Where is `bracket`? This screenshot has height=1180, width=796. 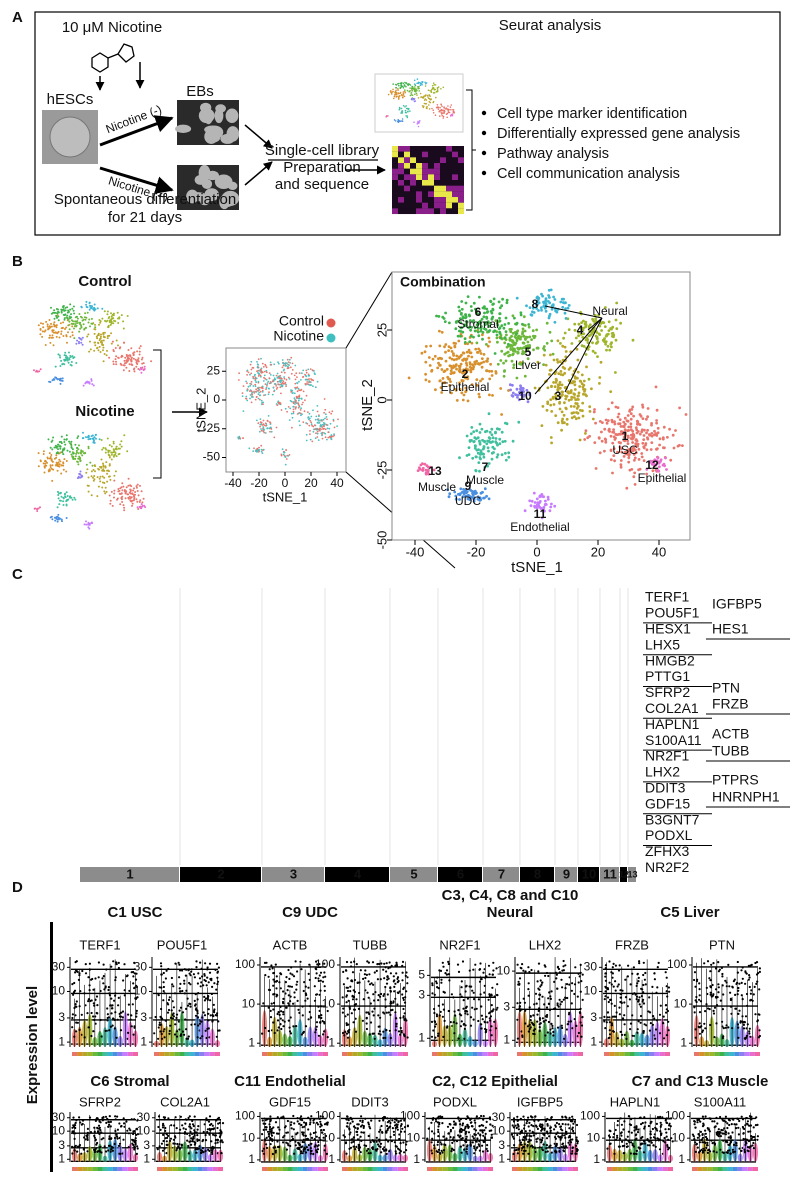 bracket is located at coordinates (471, 150).